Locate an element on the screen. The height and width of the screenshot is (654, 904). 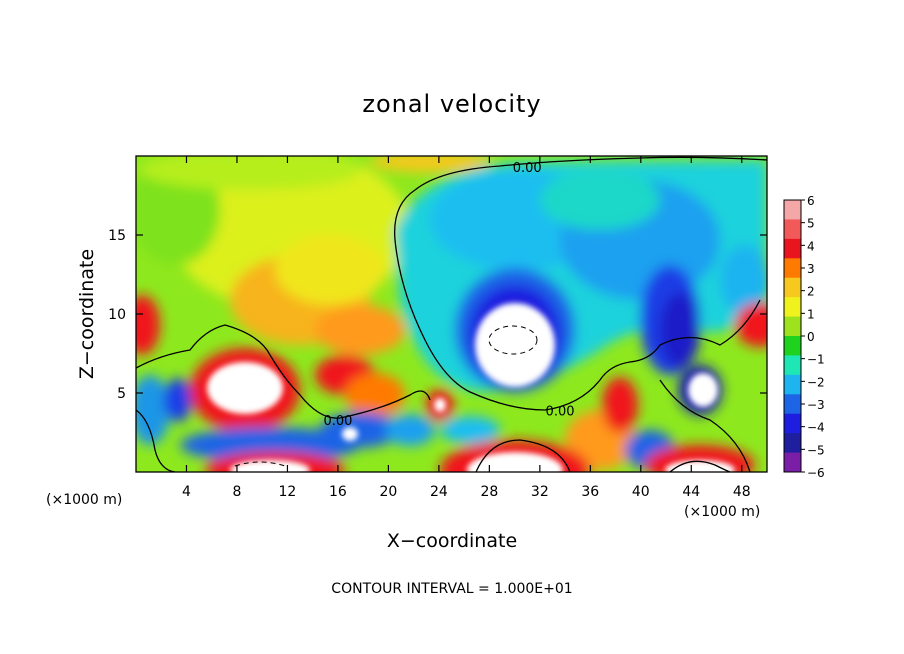
negative-contours is located at coordinates (386, 396).